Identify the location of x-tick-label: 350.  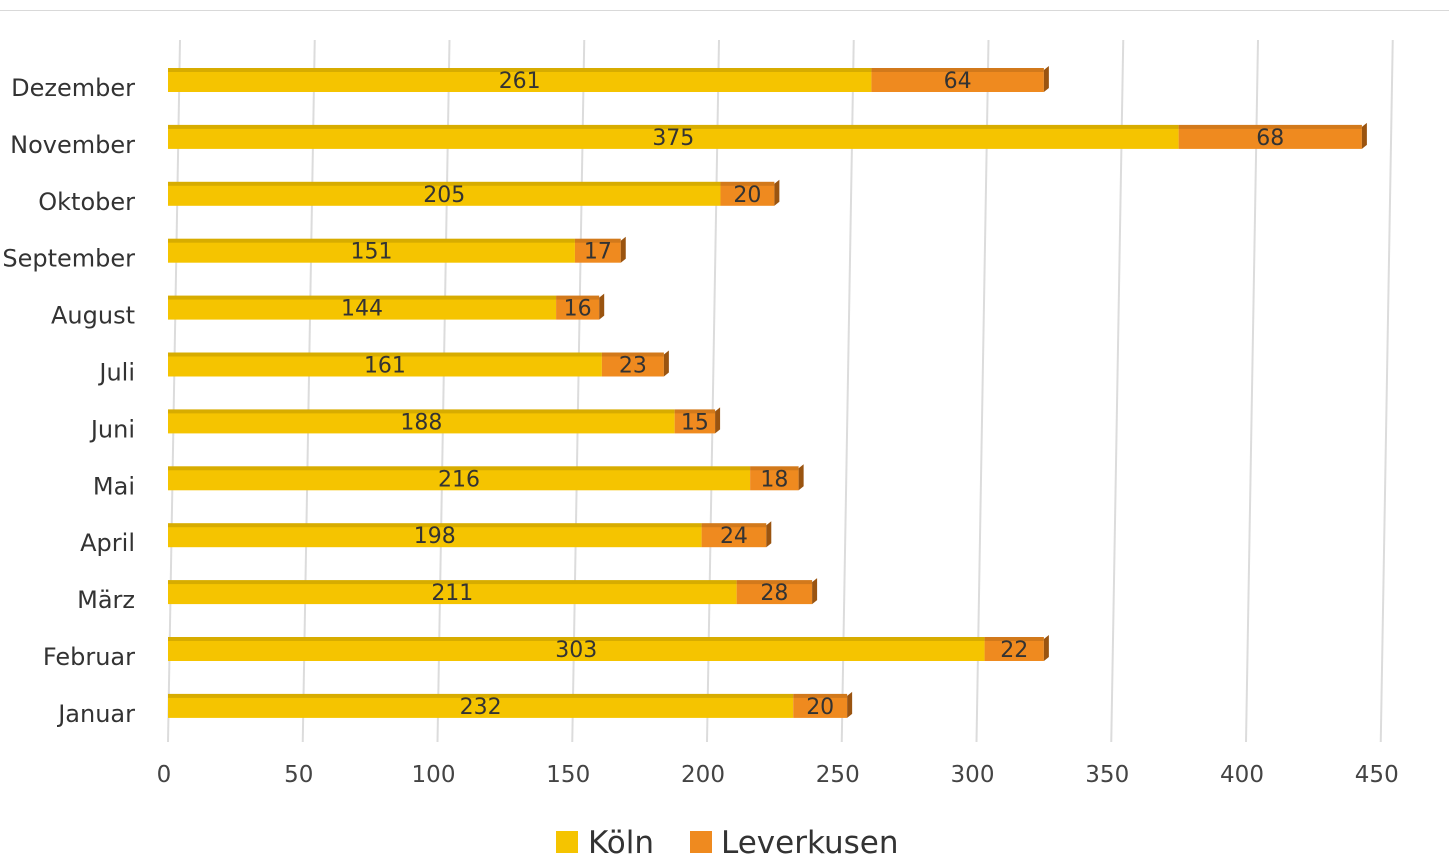
(1107, 775).